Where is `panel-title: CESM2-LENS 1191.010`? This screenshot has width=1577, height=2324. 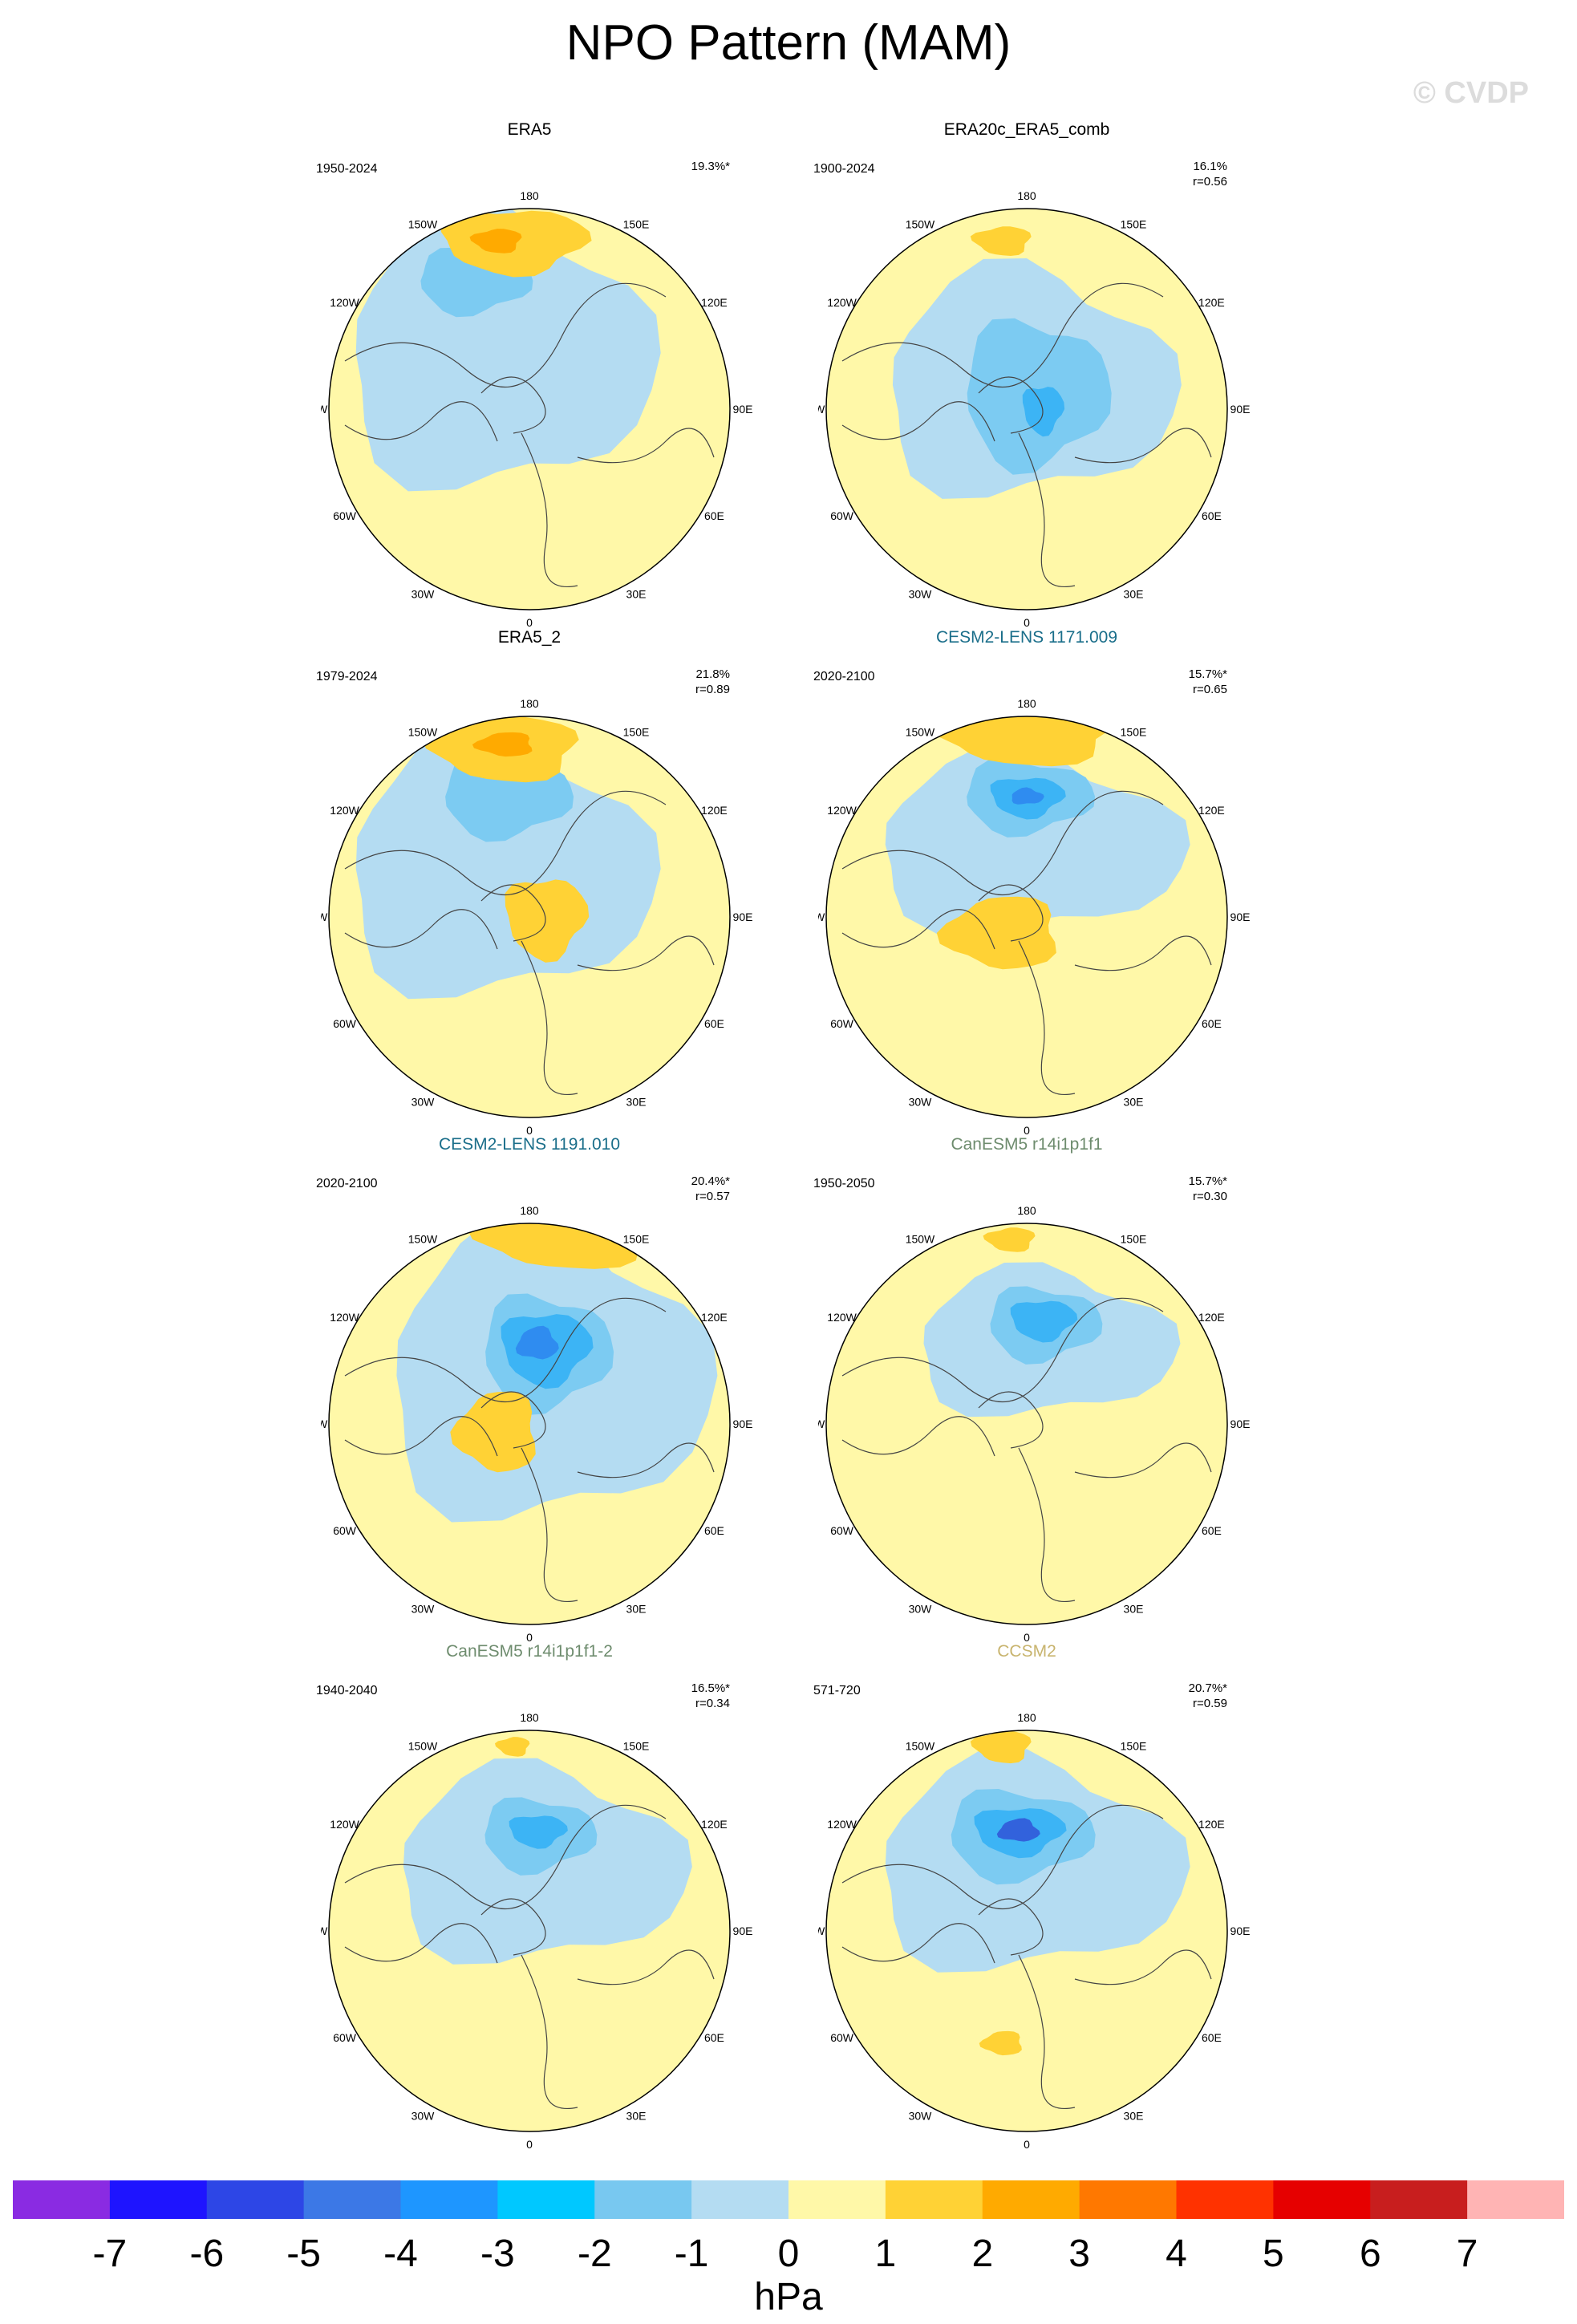
panel-title: CESM2-LENS 1191.010 is located at coordinates (529, 1144).